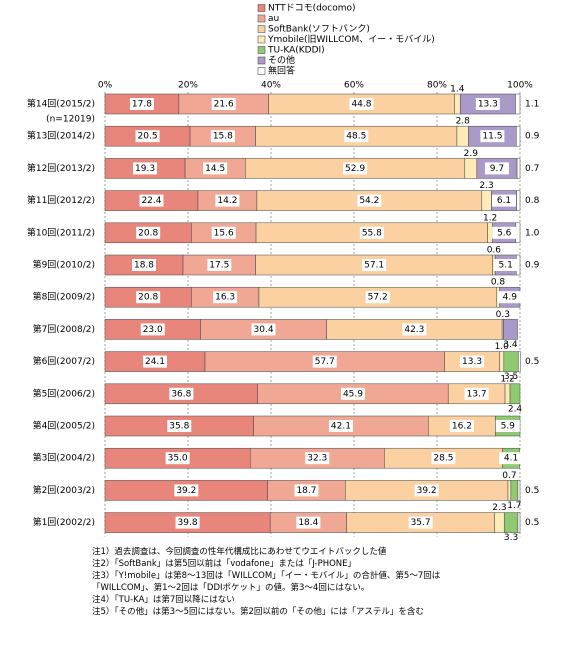  I want to click on data-label: 0.9, so click(532, 137).